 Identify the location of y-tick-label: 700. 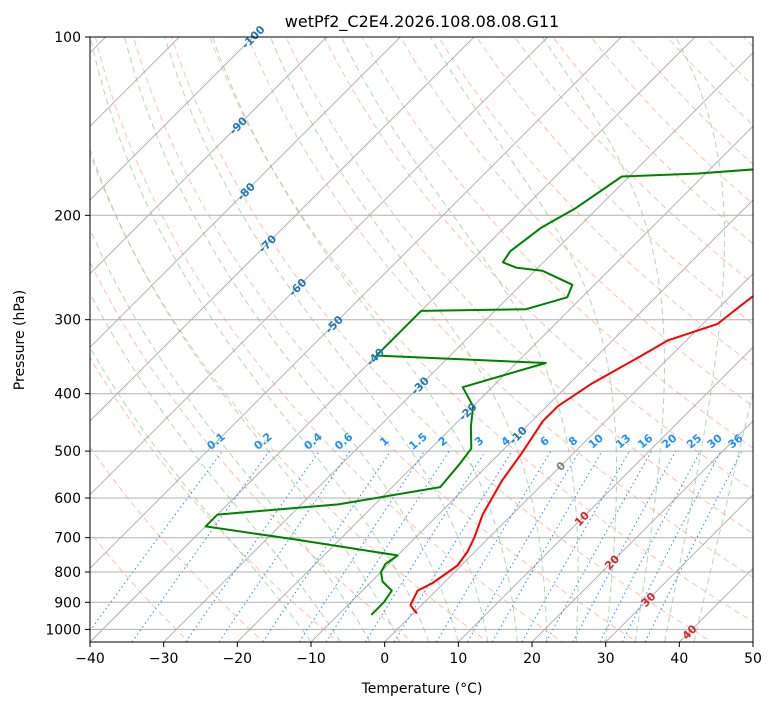
(67, 539).